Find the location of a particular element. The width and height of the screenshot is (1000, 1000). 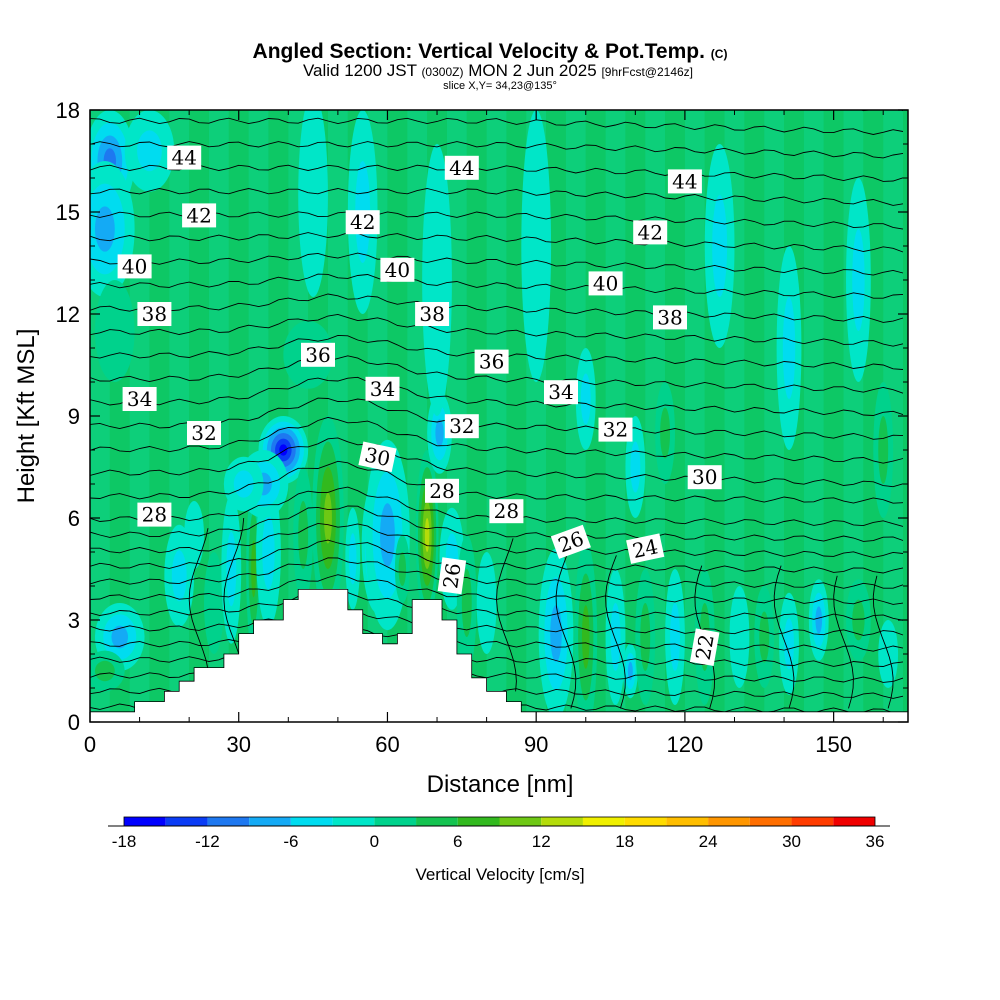

colorbar-tick-label: -18 is located at coordinates (124, 841).